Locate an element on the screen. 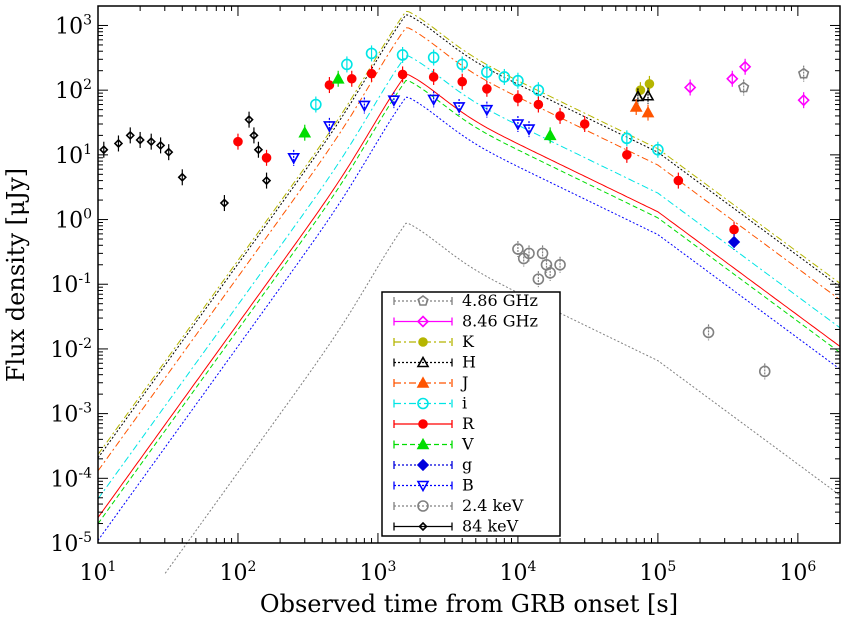 This screenshot has height=617, width=867. legend-label: 2.4 keV is located at coordinates (493, 505).